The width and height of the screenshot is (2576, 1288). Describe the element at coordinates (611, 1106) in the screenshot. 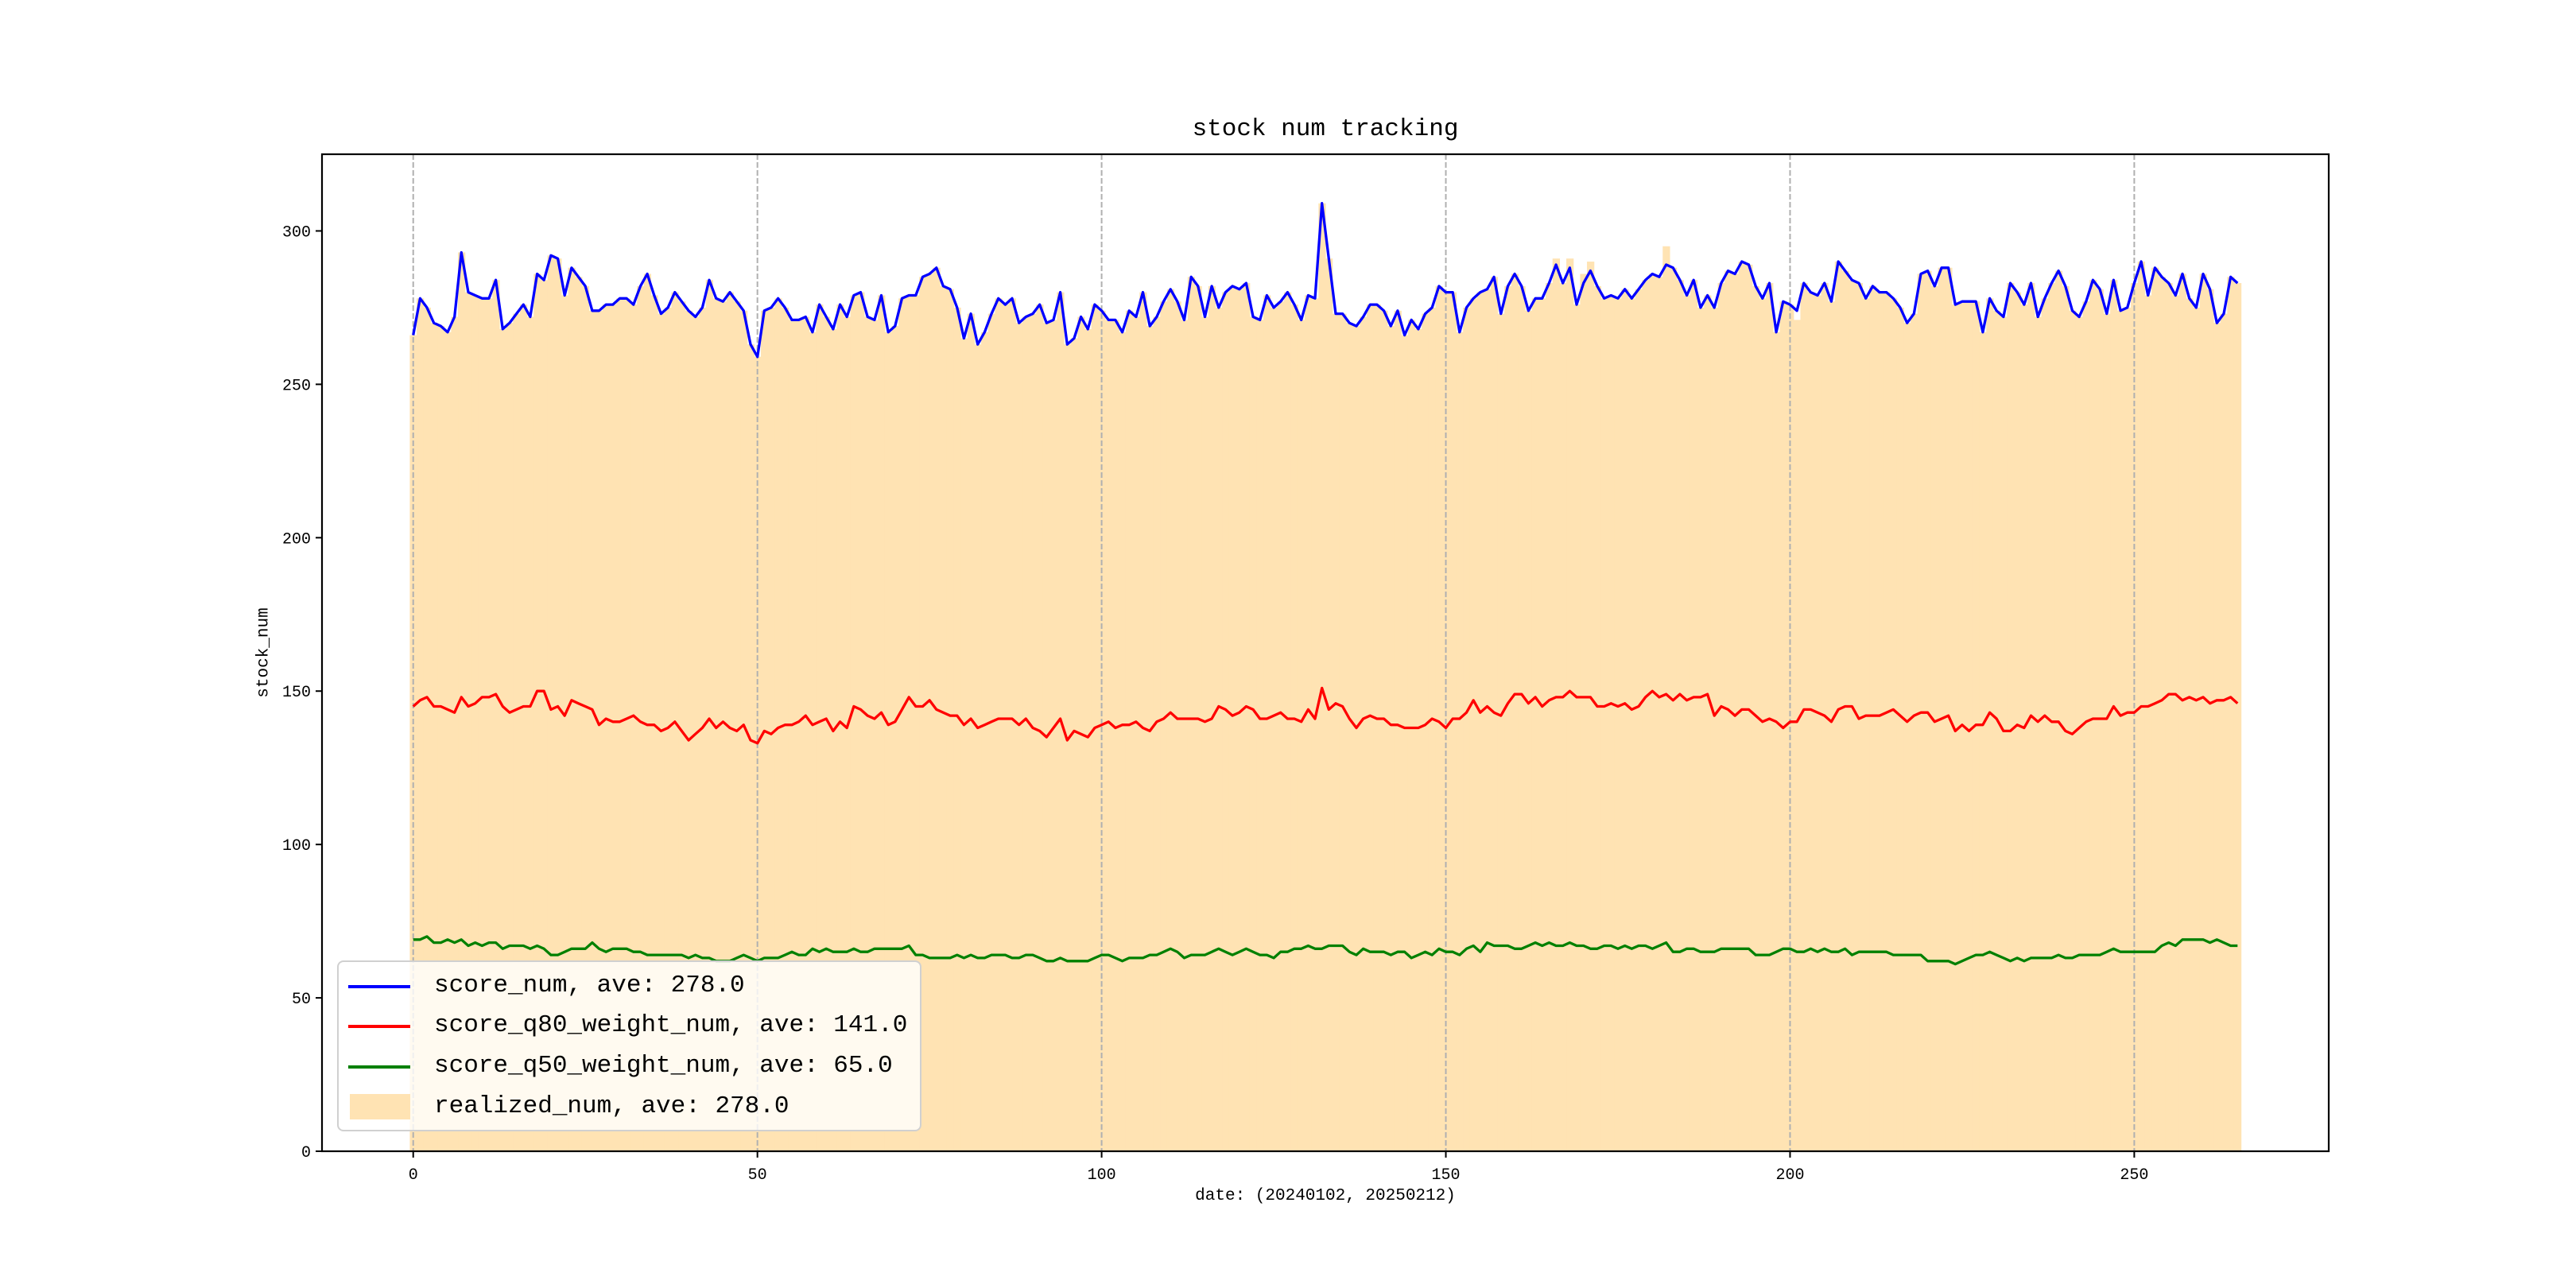

I see `legend-label: realized_num, ave: 278.0` at that location.